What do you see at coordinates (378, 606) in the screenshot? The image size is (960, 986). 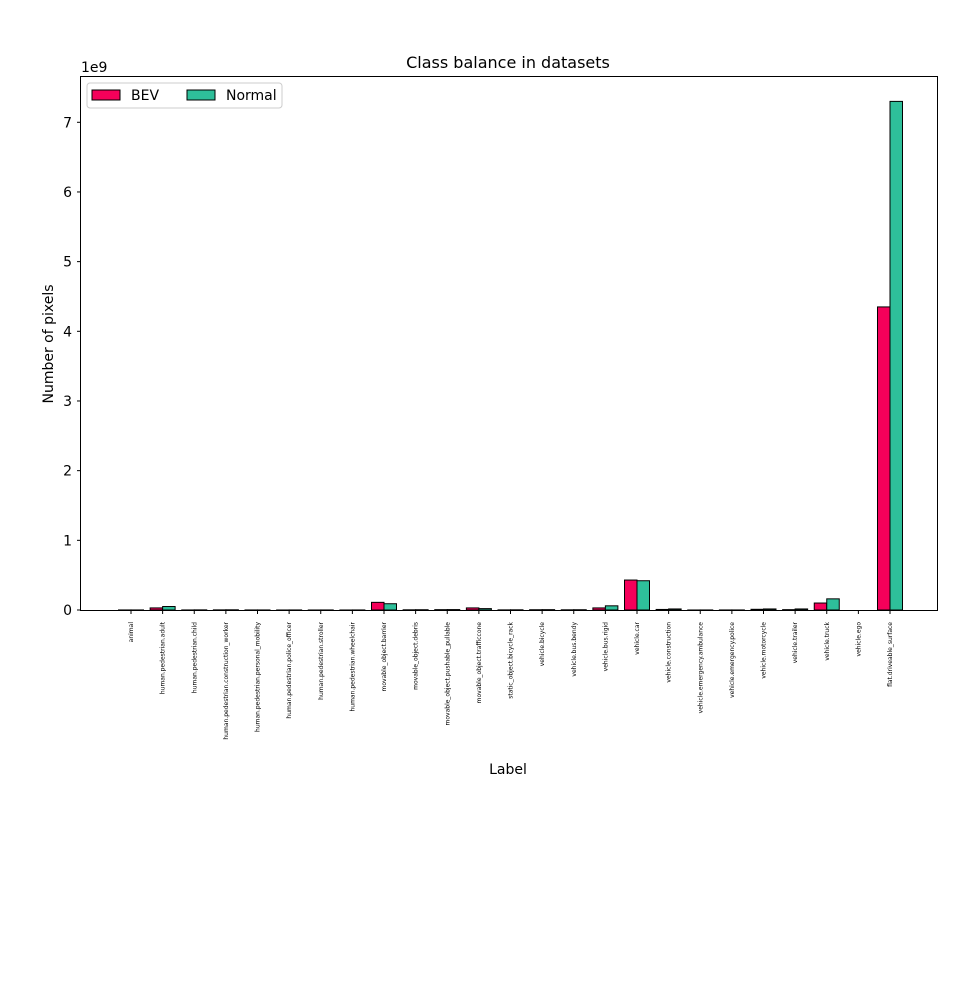 I see `bar-bev-movable_object.barrier` at bounding box center [378, 606].